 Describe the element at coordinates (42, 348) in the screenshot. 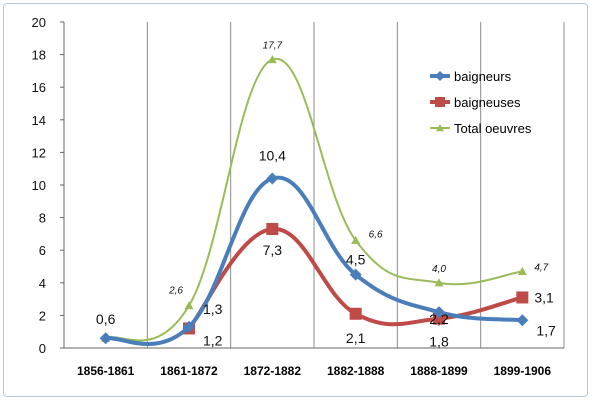

I see `y-tick-label: 0` at that location.